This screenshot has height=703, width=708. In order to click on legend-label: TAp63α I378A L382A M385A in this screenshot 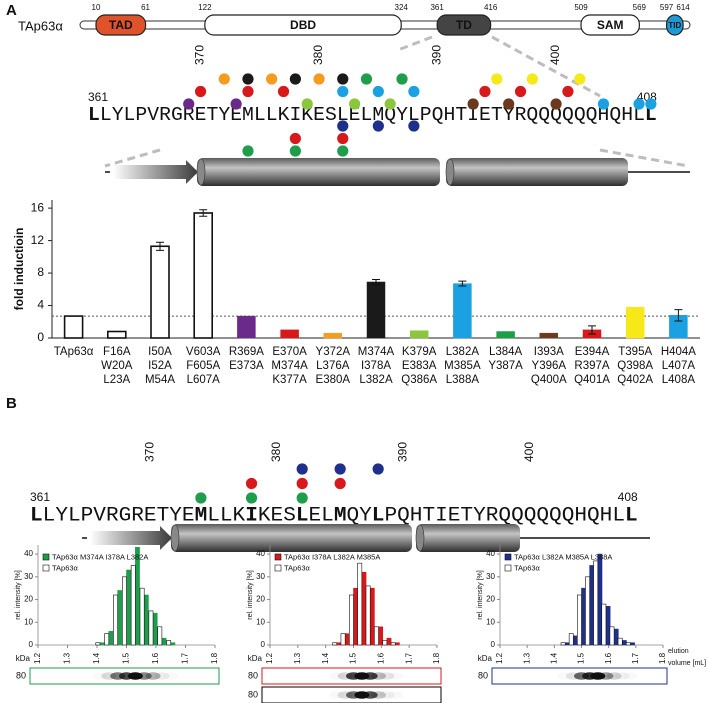, I will do `click(332, 556)`.